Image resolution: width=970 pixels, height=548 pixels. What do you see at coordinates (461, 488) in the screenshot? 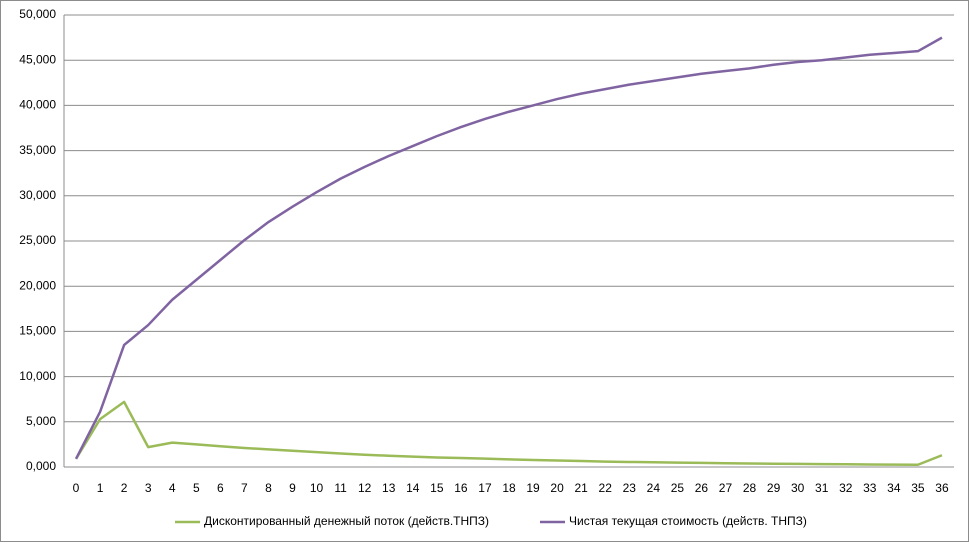
I see `x-tick-label: 16` at bounding box center [461, 488].